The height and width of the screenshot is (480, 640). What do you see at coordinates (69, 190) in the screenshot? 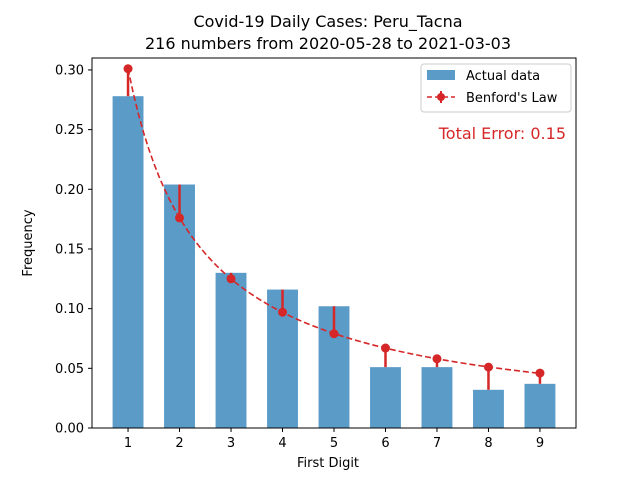
I see `y-tick-label: 0.20` at bounding box center [69, 190].